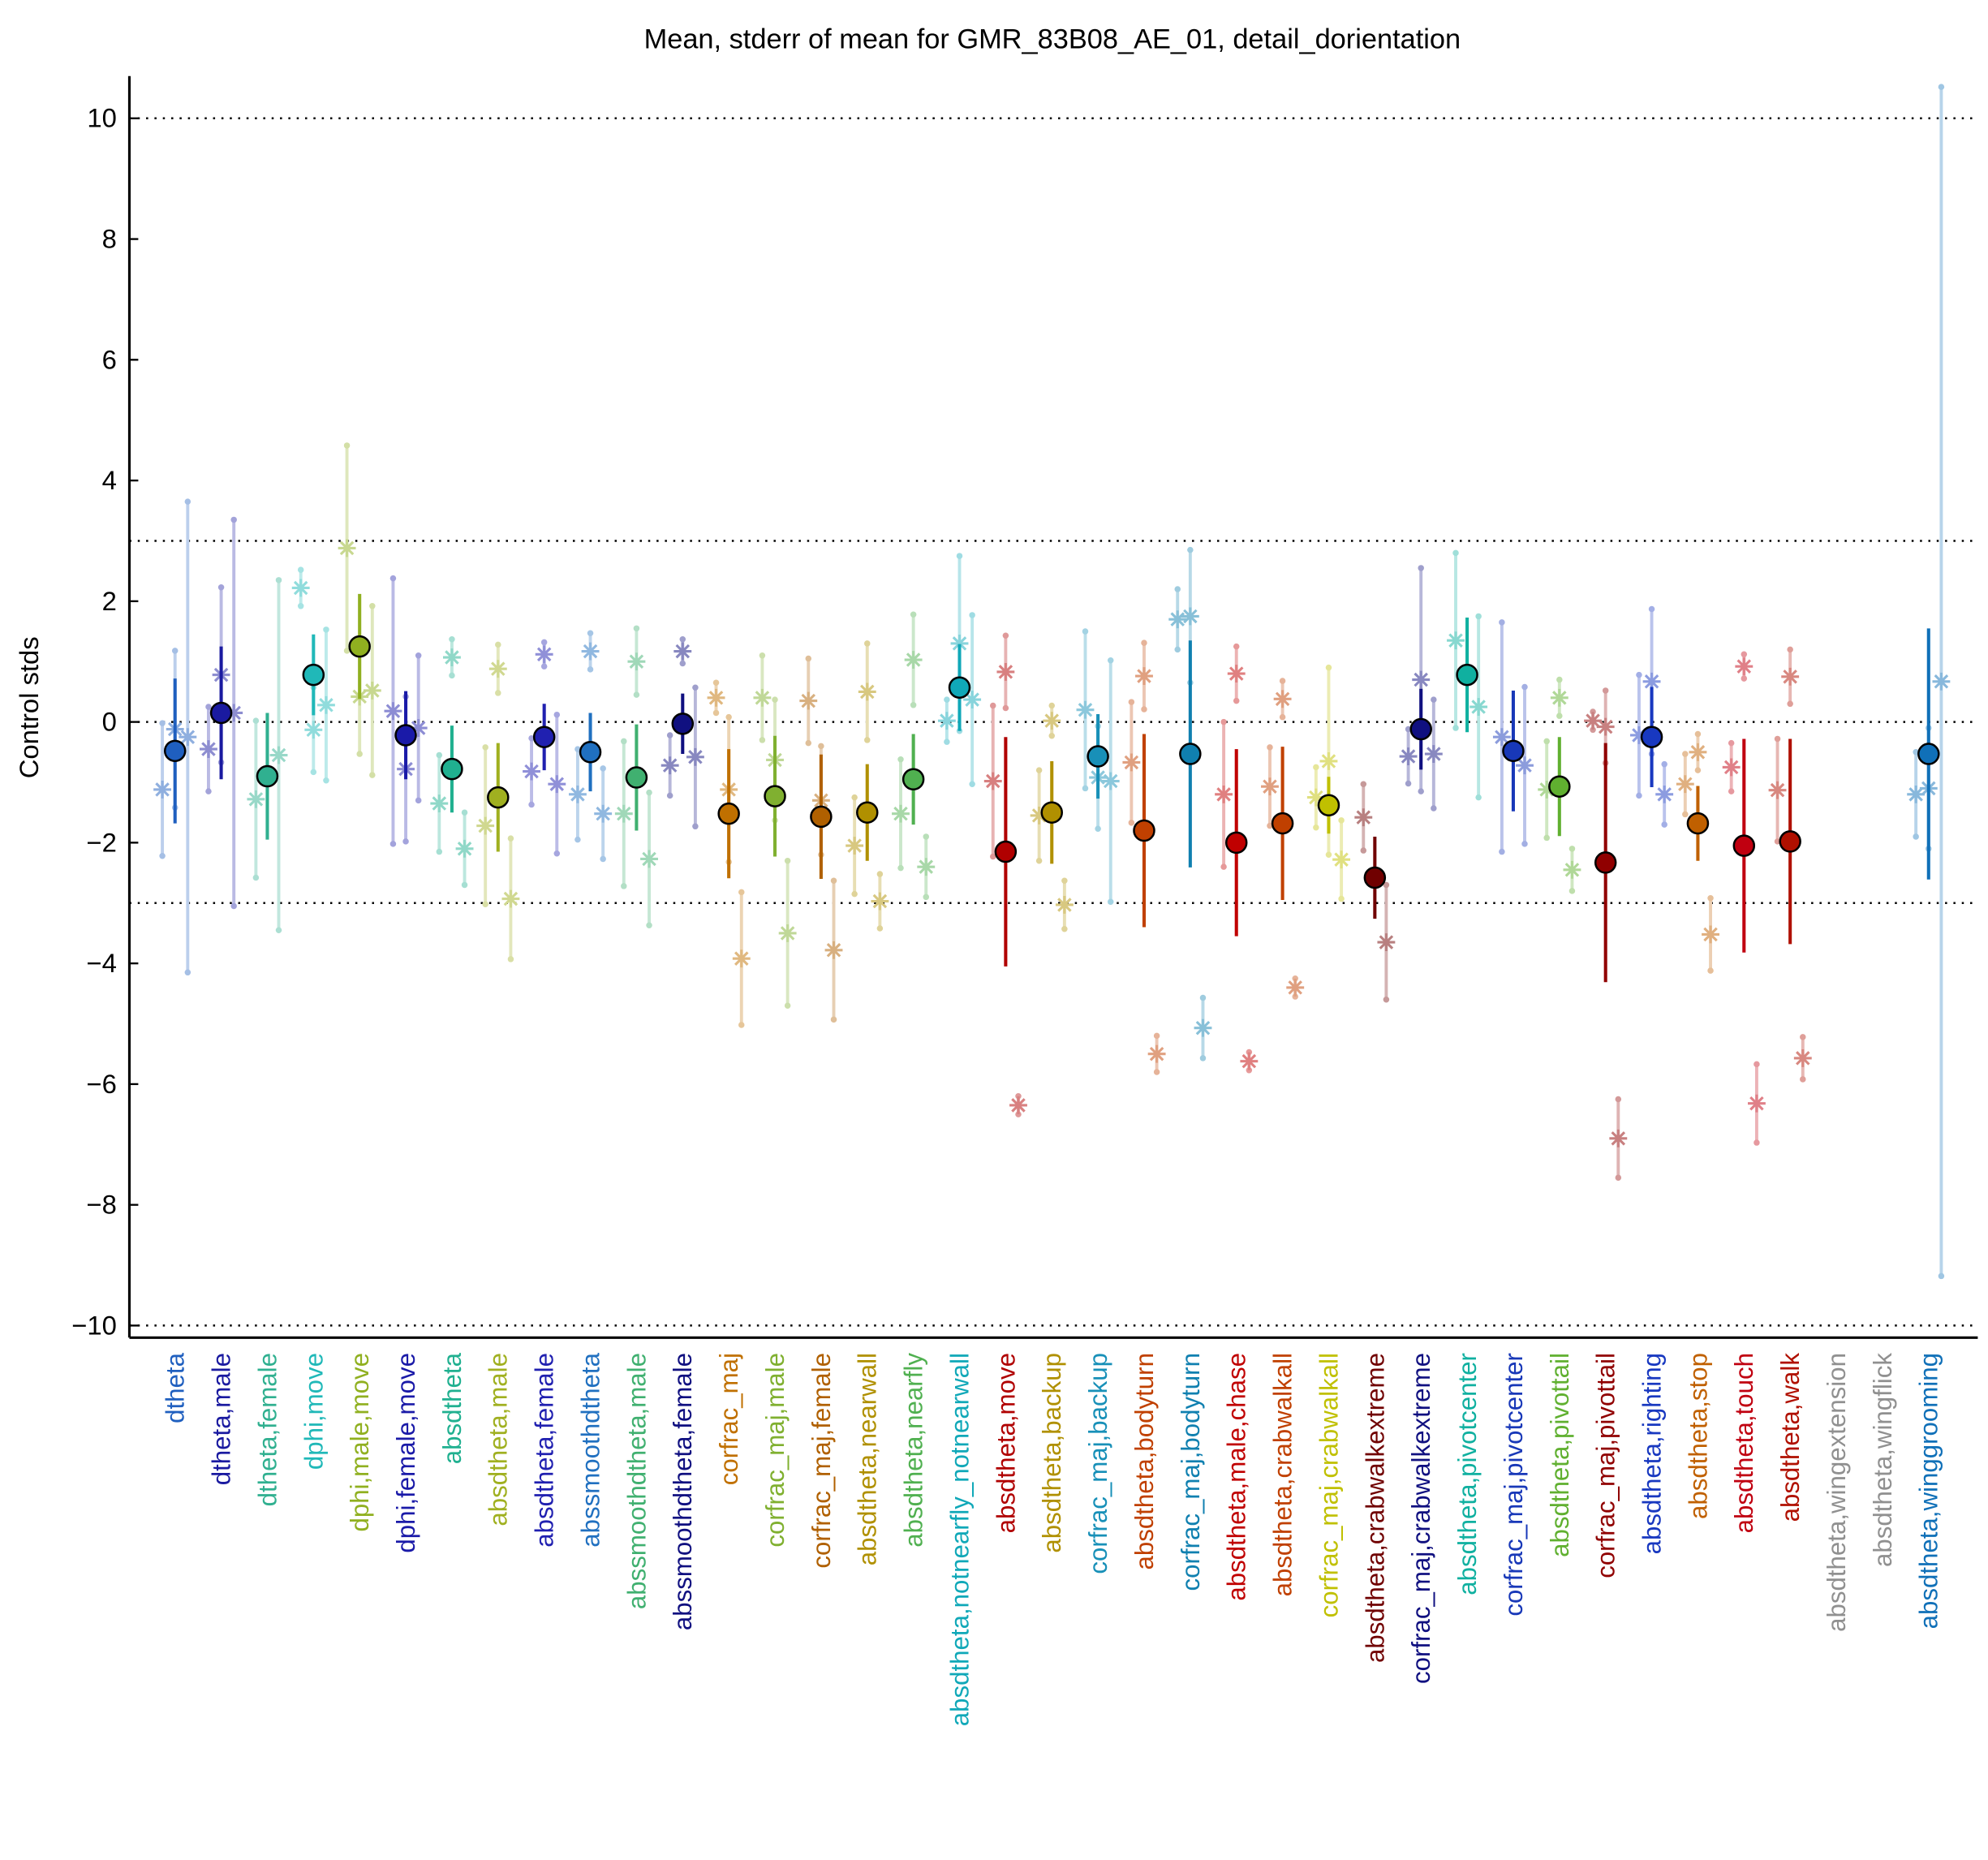  I want to click on x-tick-label: absdtheta,stop, so click(1698, 1436).